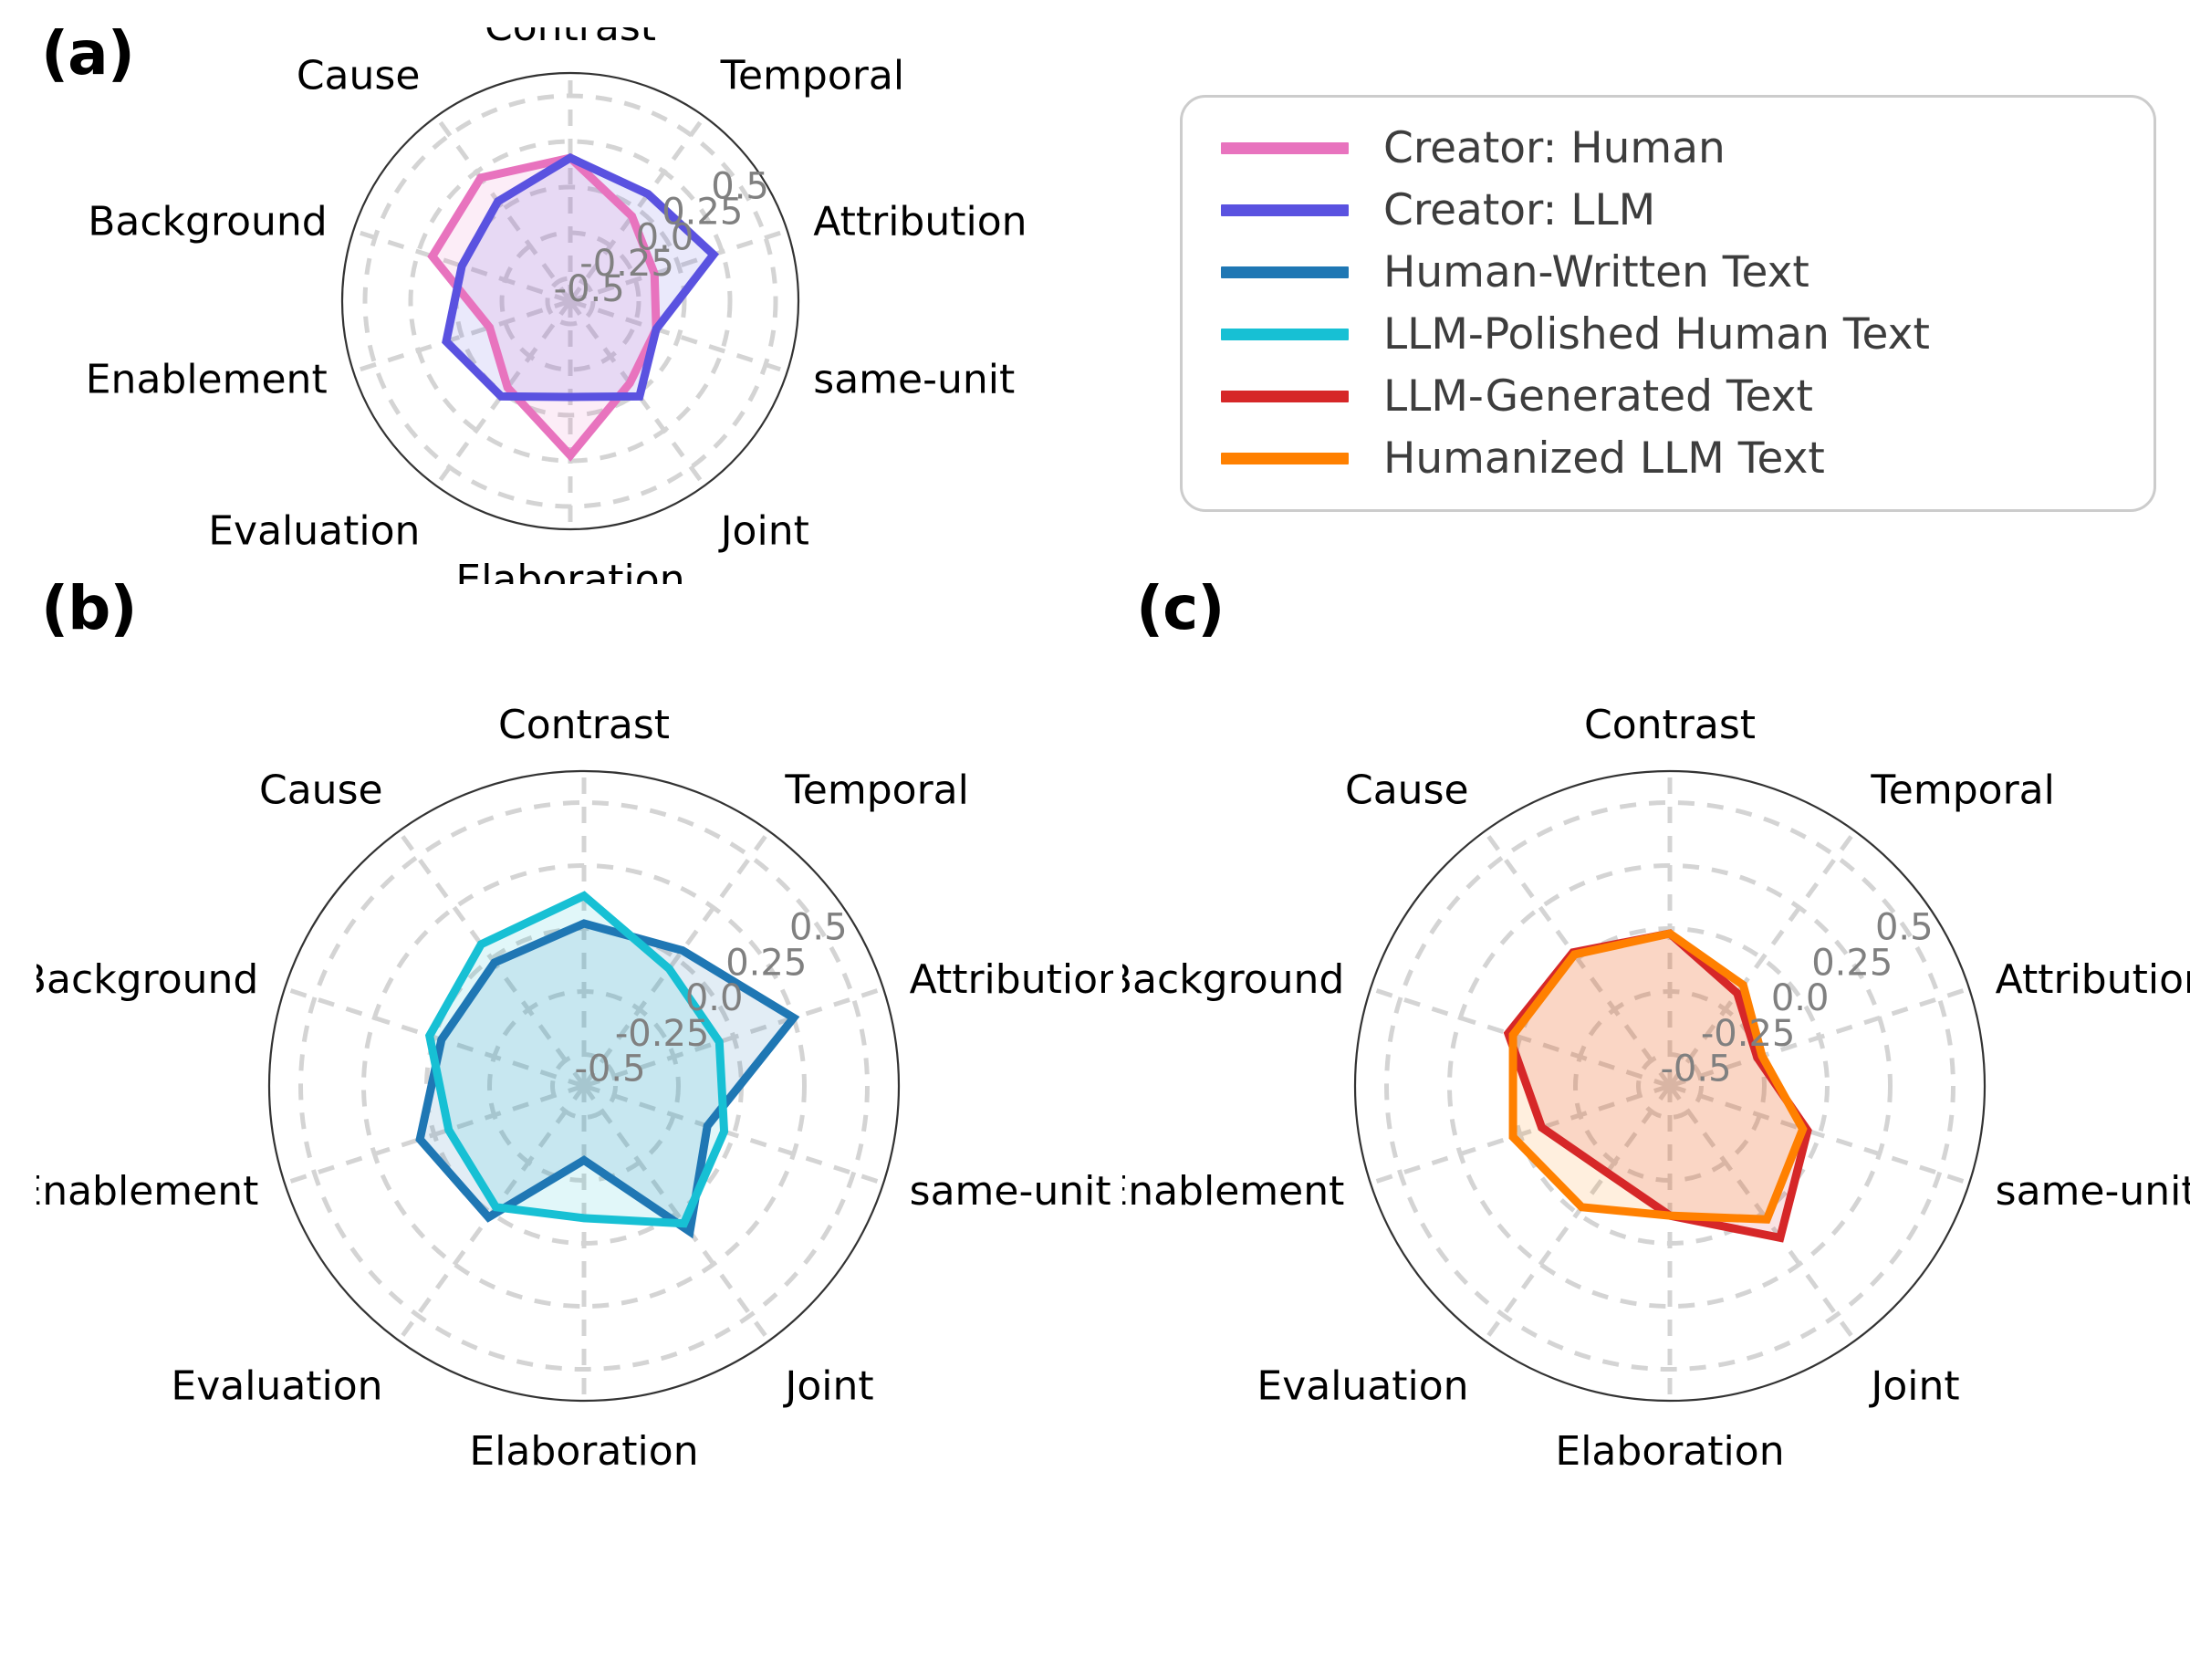 Image resolution: width=2190 pixels, height=1680 pixels. What do you see at coordinates (1180, 608) in the screenshot?
I see `panel-tag-c: (c)` at bounding box center [1180, 608].